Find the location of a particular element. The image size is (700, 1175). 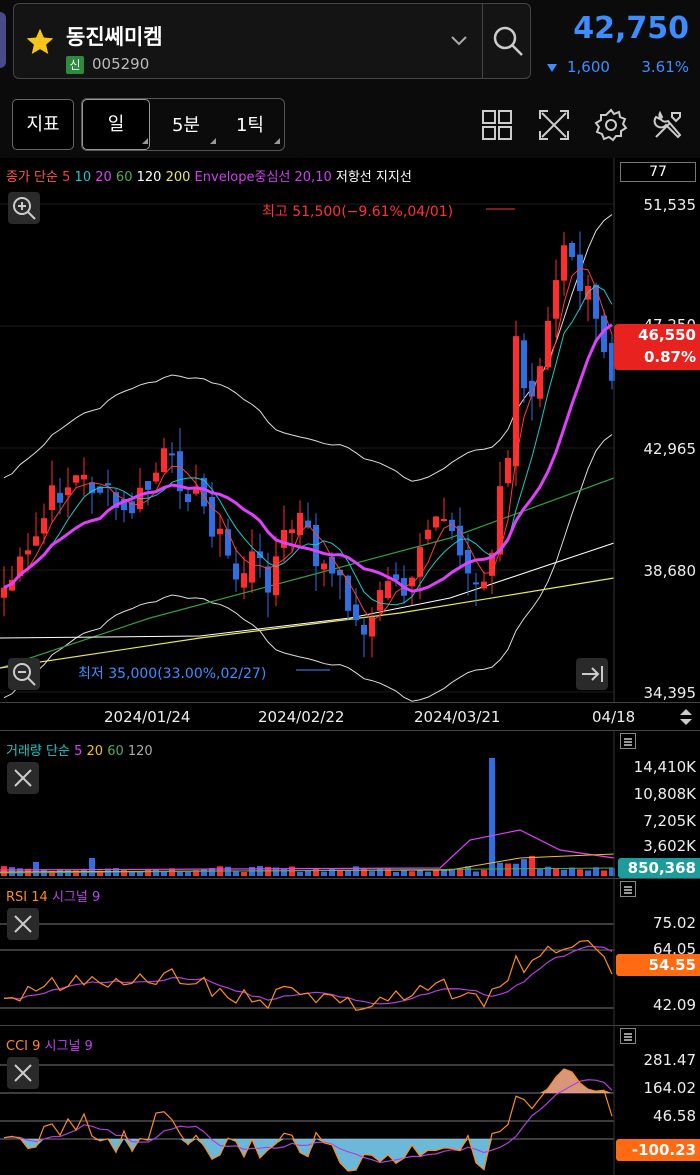

rsi-menu-button is located at coordinates (628, 889).